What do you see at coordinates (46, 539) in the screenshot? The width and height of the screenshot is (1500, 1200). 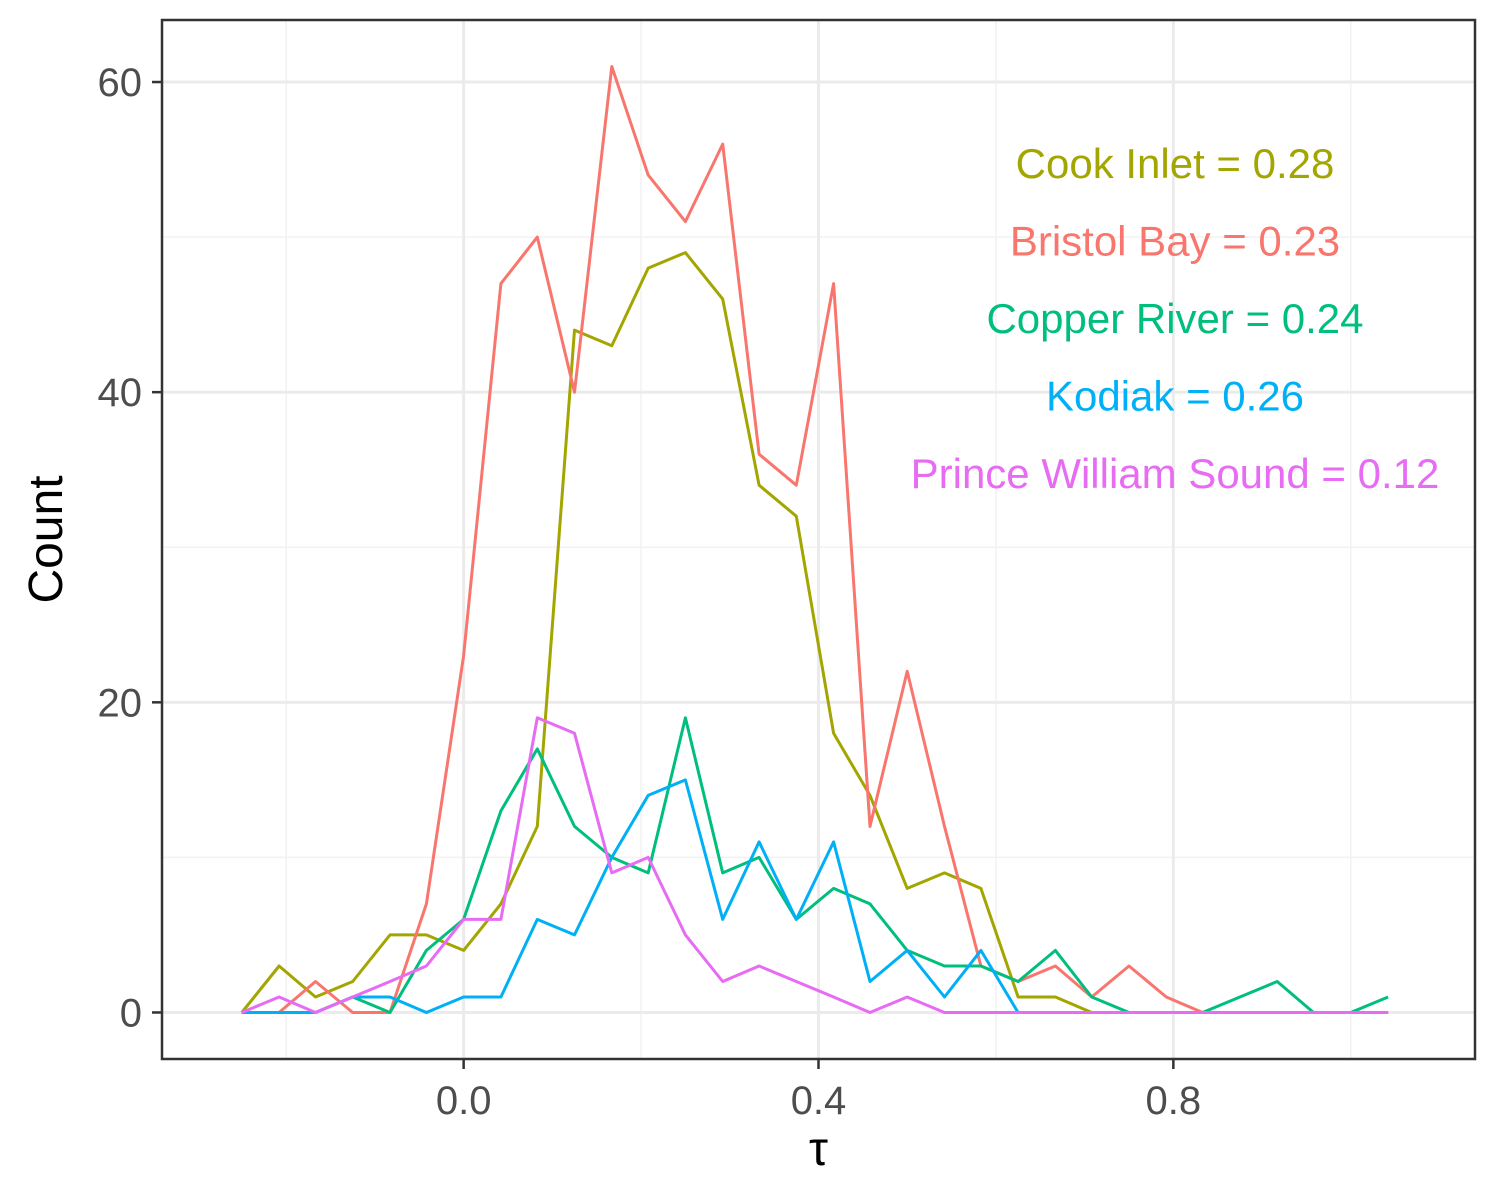 I see `y-axis-title: Count` at bounding box center [46, 539].